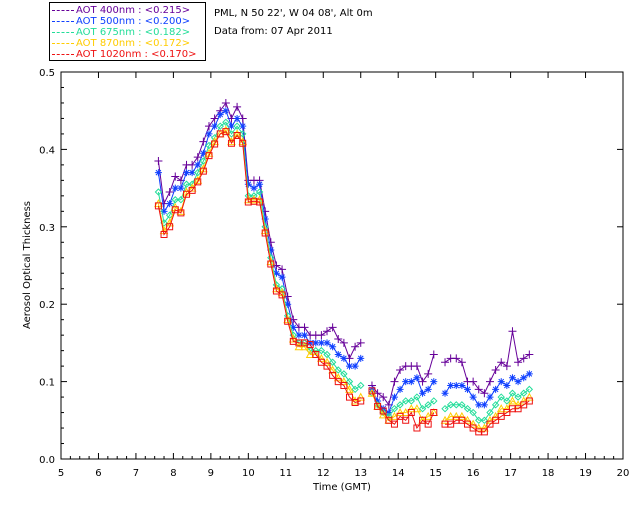  Describe the element at coordinates (510, 473) in the screenshot. I see `x-tick-label: 17` at that location.